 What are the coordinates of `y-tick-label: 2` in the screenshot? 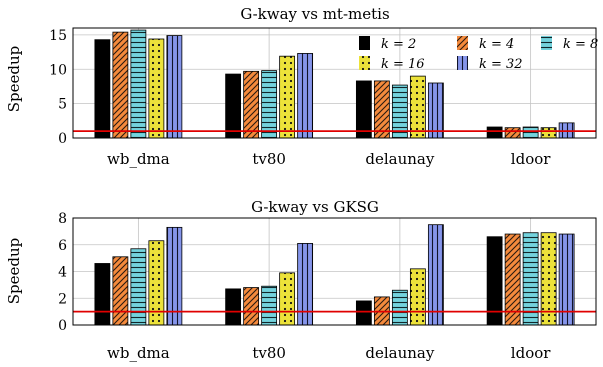 It's located at (62, 299).